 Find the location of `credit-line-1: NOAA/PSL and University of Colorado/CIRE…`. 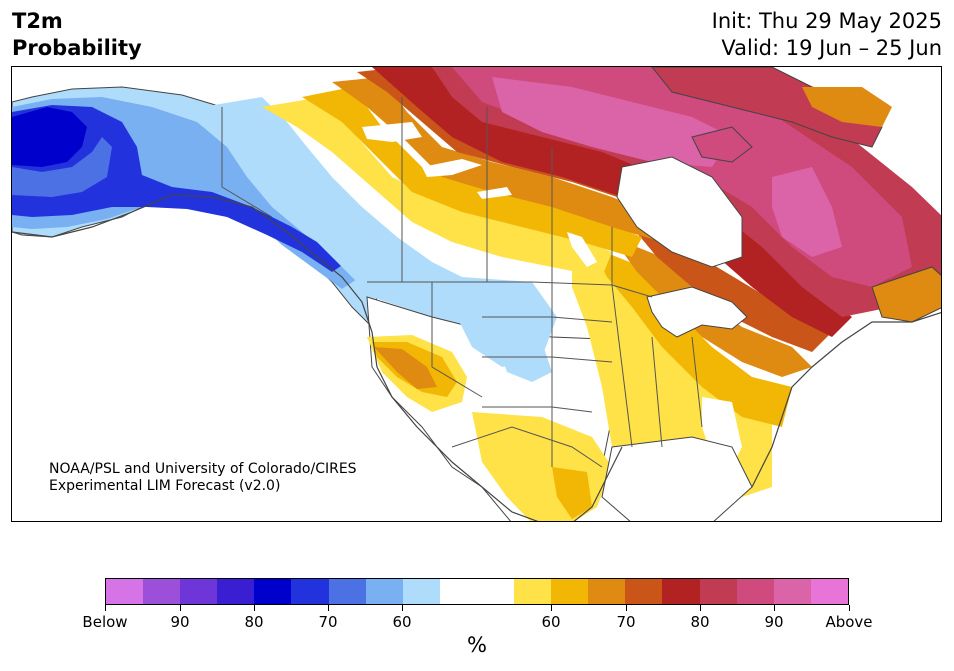

credit-line-1: NOAA/PSL and University of Colorado/CIRE… is located at coordinates (203, 469).